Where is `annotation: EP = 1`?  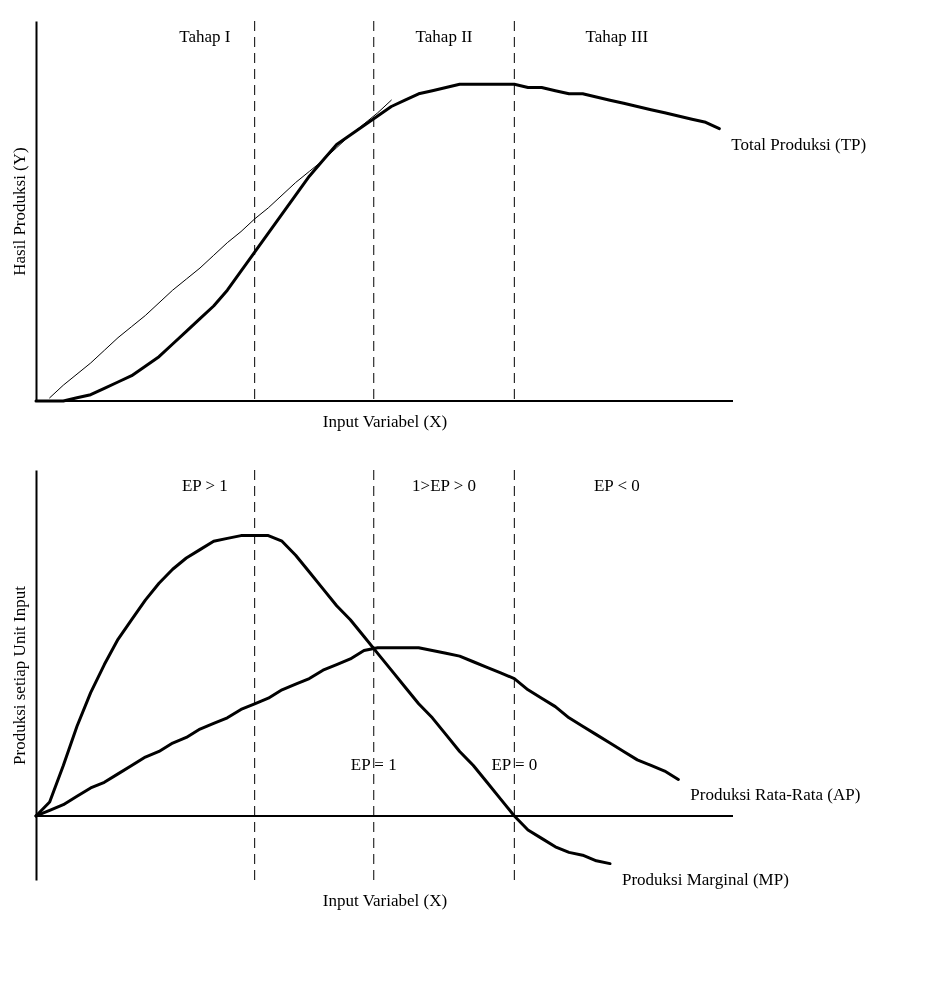 annotation: EP = 1 is located at coordinates (373, 765).